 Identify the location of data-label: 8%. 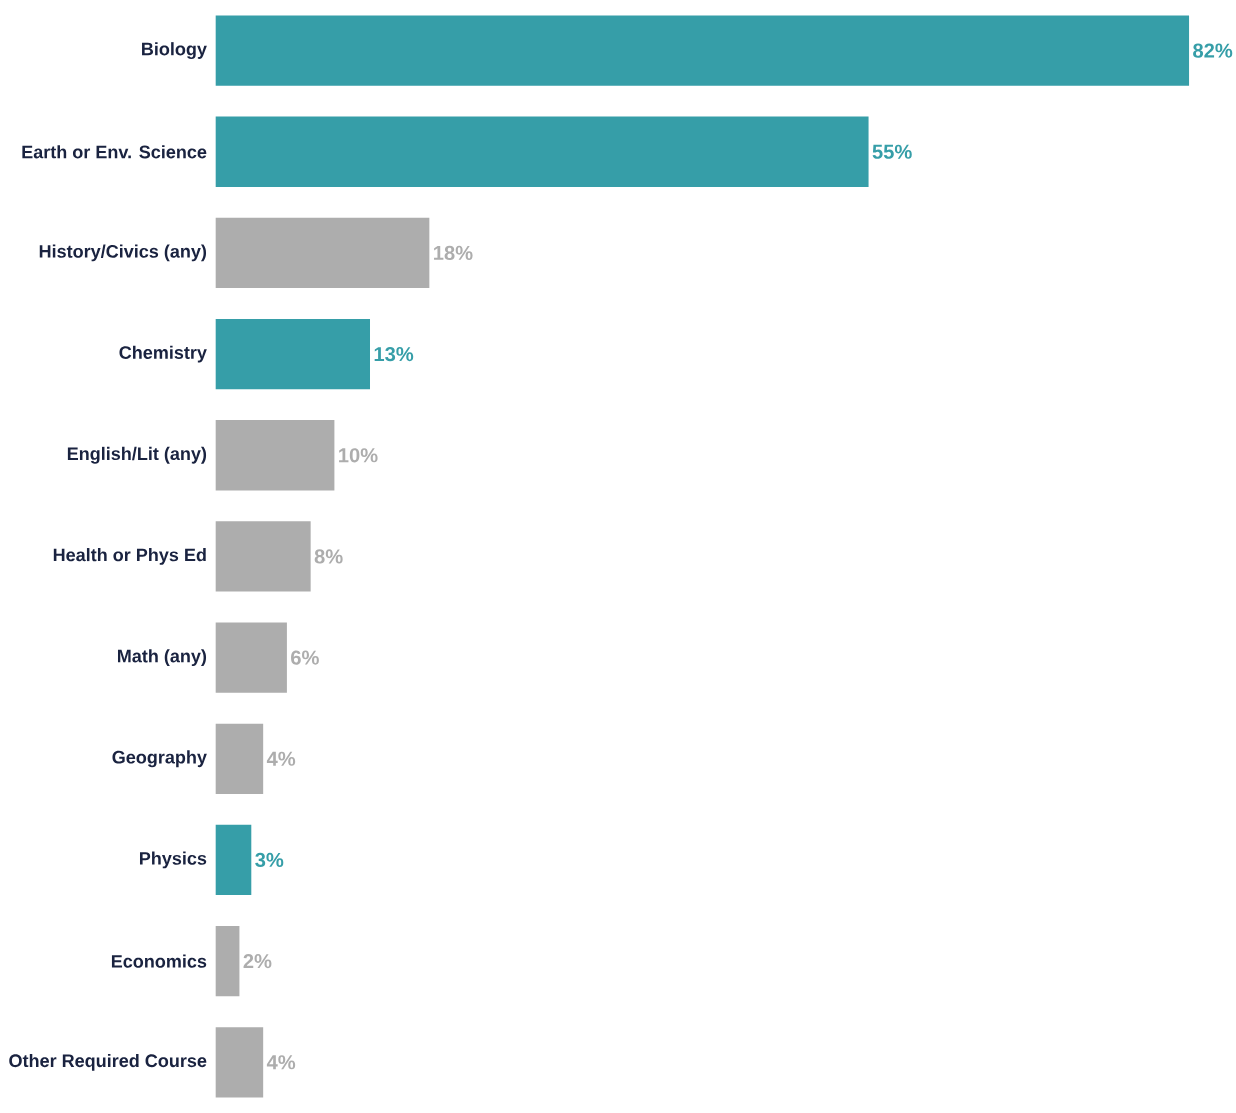
(328, 556).